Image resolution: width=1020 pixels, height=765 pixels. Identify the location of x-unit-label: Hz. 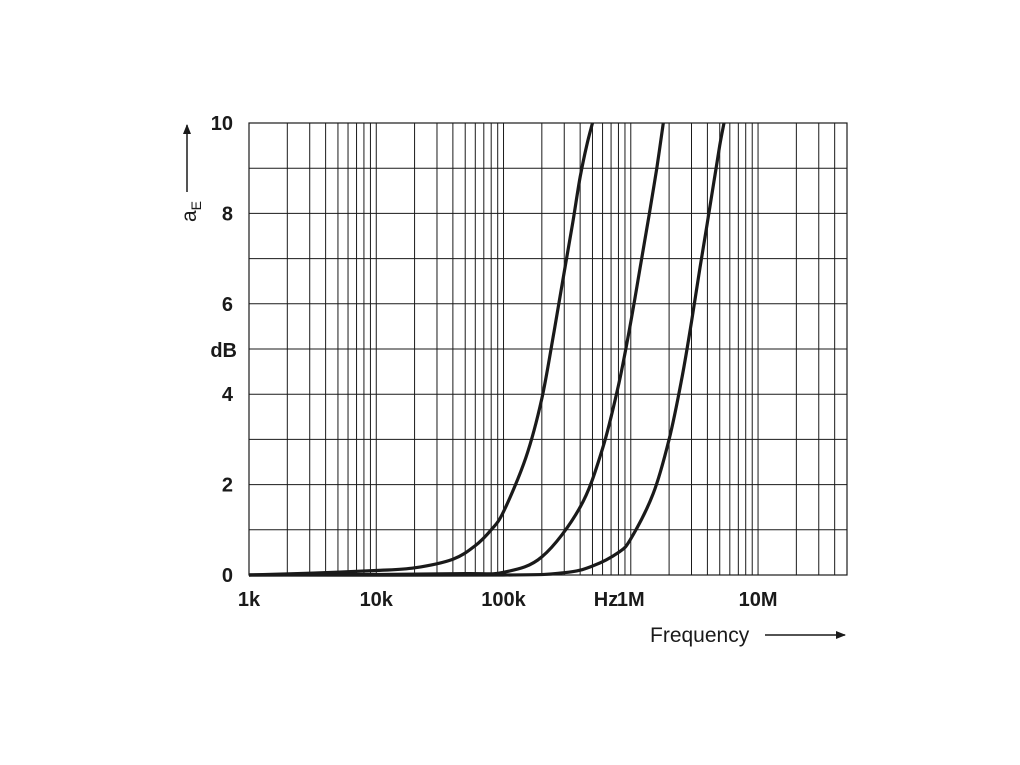
(606, 600).